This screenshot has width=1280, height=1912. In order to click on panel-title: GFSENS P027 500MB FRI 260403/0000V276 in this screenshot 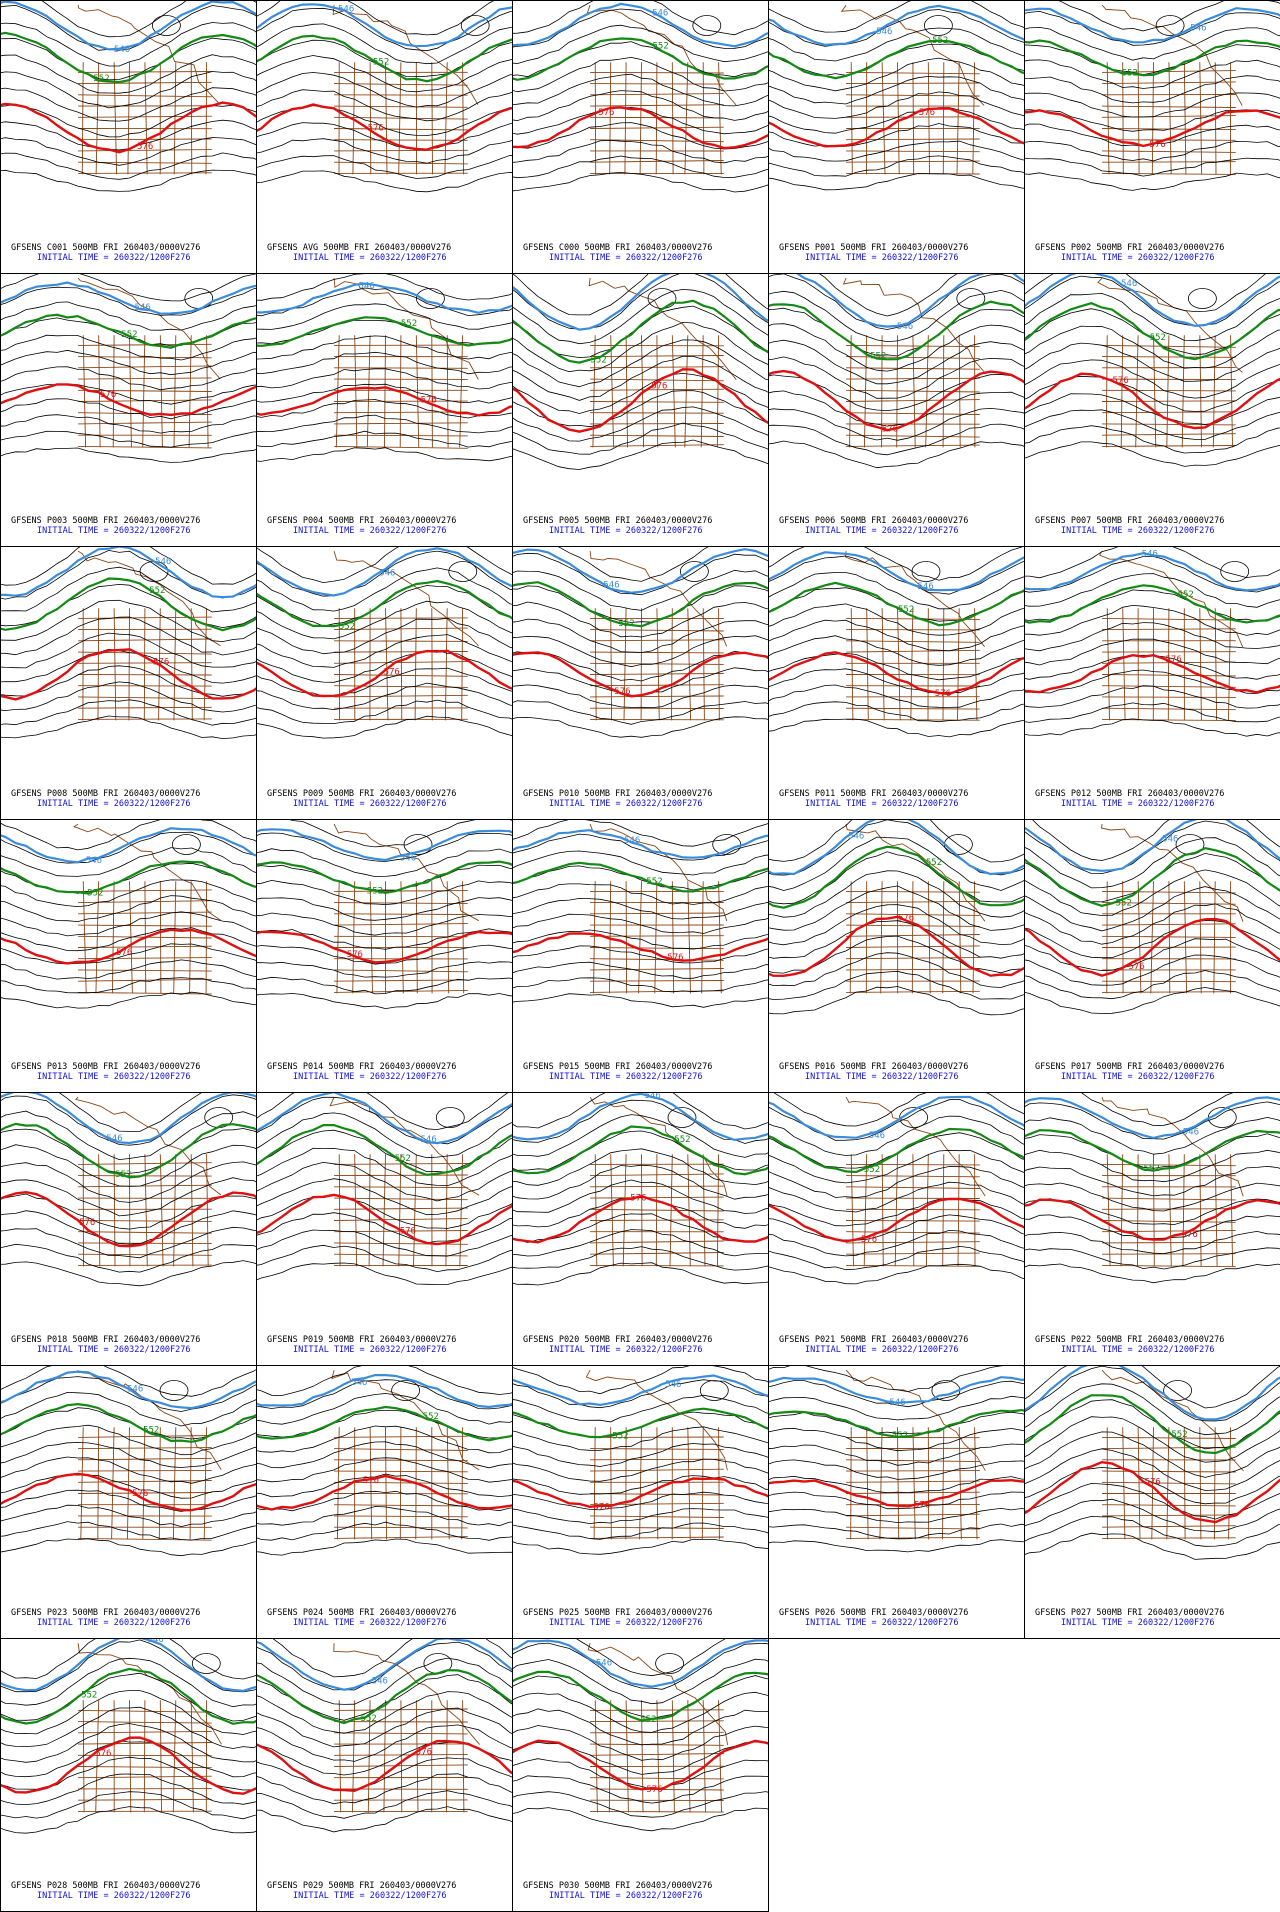, I will do `click(1130, 1613)`.